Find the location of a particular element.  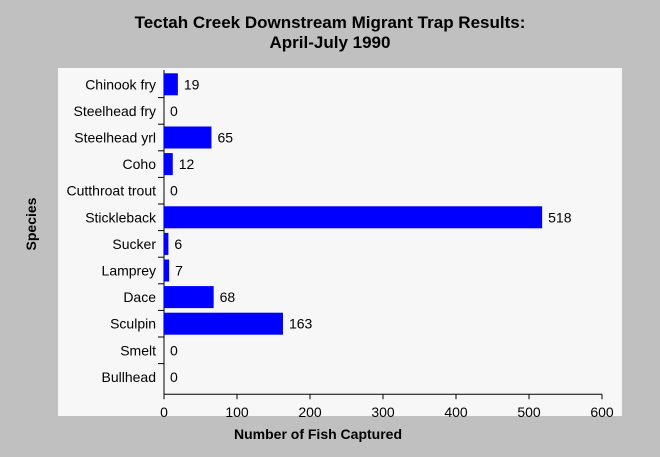

data-label: 19 is located at coordinates (192, 84).